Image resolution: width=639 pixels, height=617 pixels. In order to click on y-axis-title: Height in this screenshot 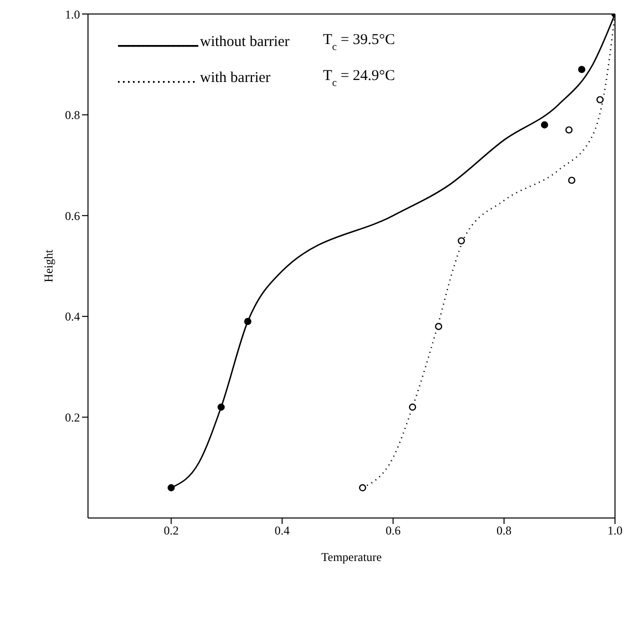, I will do `click(48, 265)`.